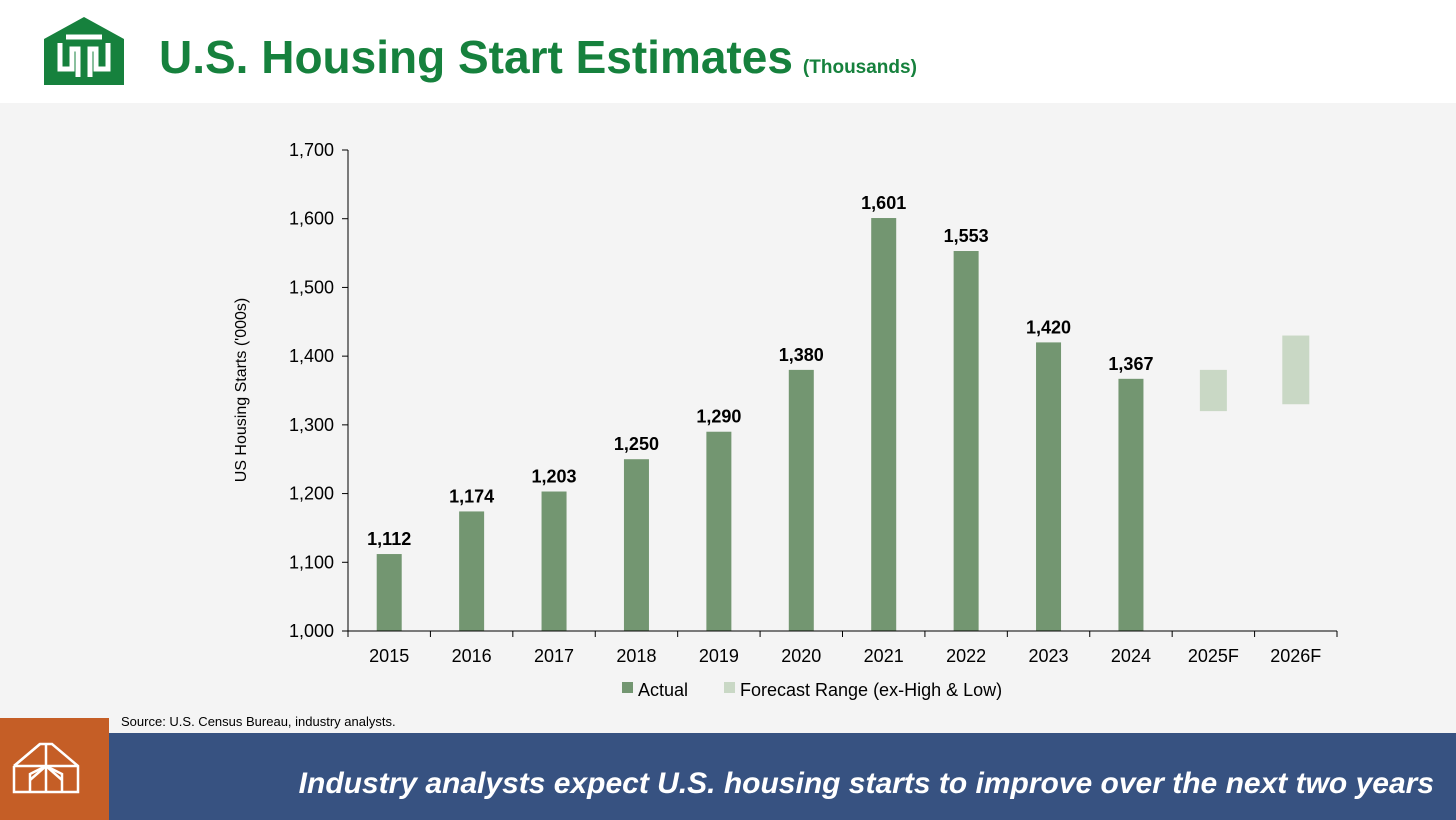 The width and height of the screenshot is (1456, 820). Describe the element at coordinates (311, 425) in the screenshot. I see `y-tick-label: 1,300` at that location.